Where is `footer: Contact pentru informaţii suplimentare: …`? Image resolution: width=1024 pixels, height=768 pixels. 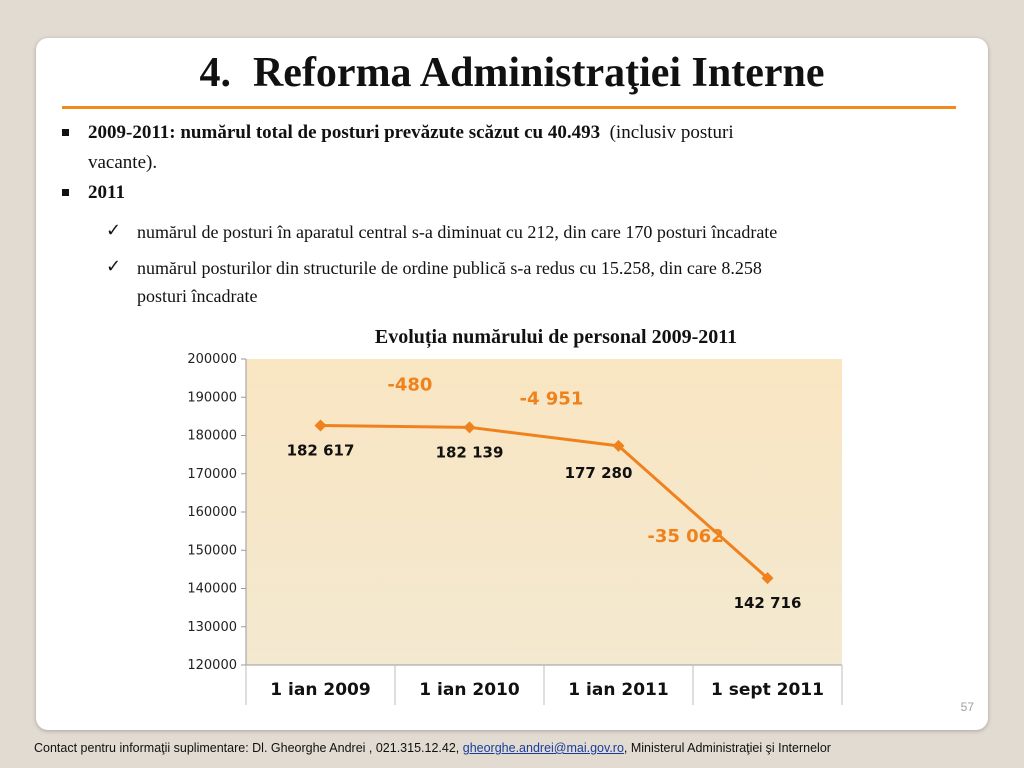 footer: Contact pentru informaţii suplimentare: … is located at coordinates (432, 748).